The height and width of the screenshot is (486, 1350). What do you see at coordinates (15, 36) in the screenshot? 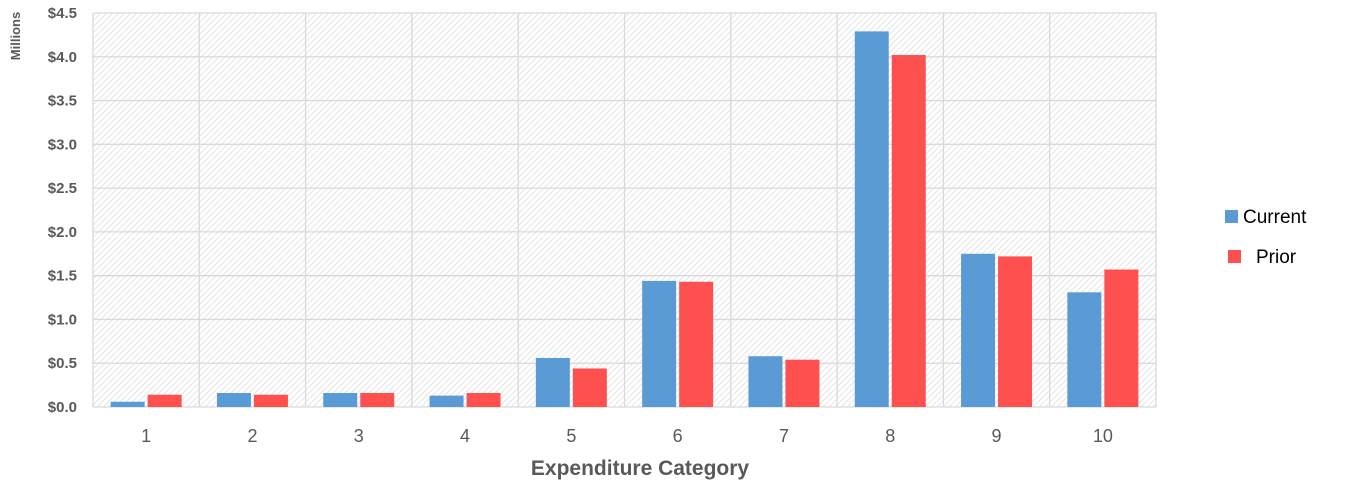
I see `y-axis-label: Millions` at bounding box center [15, 36].